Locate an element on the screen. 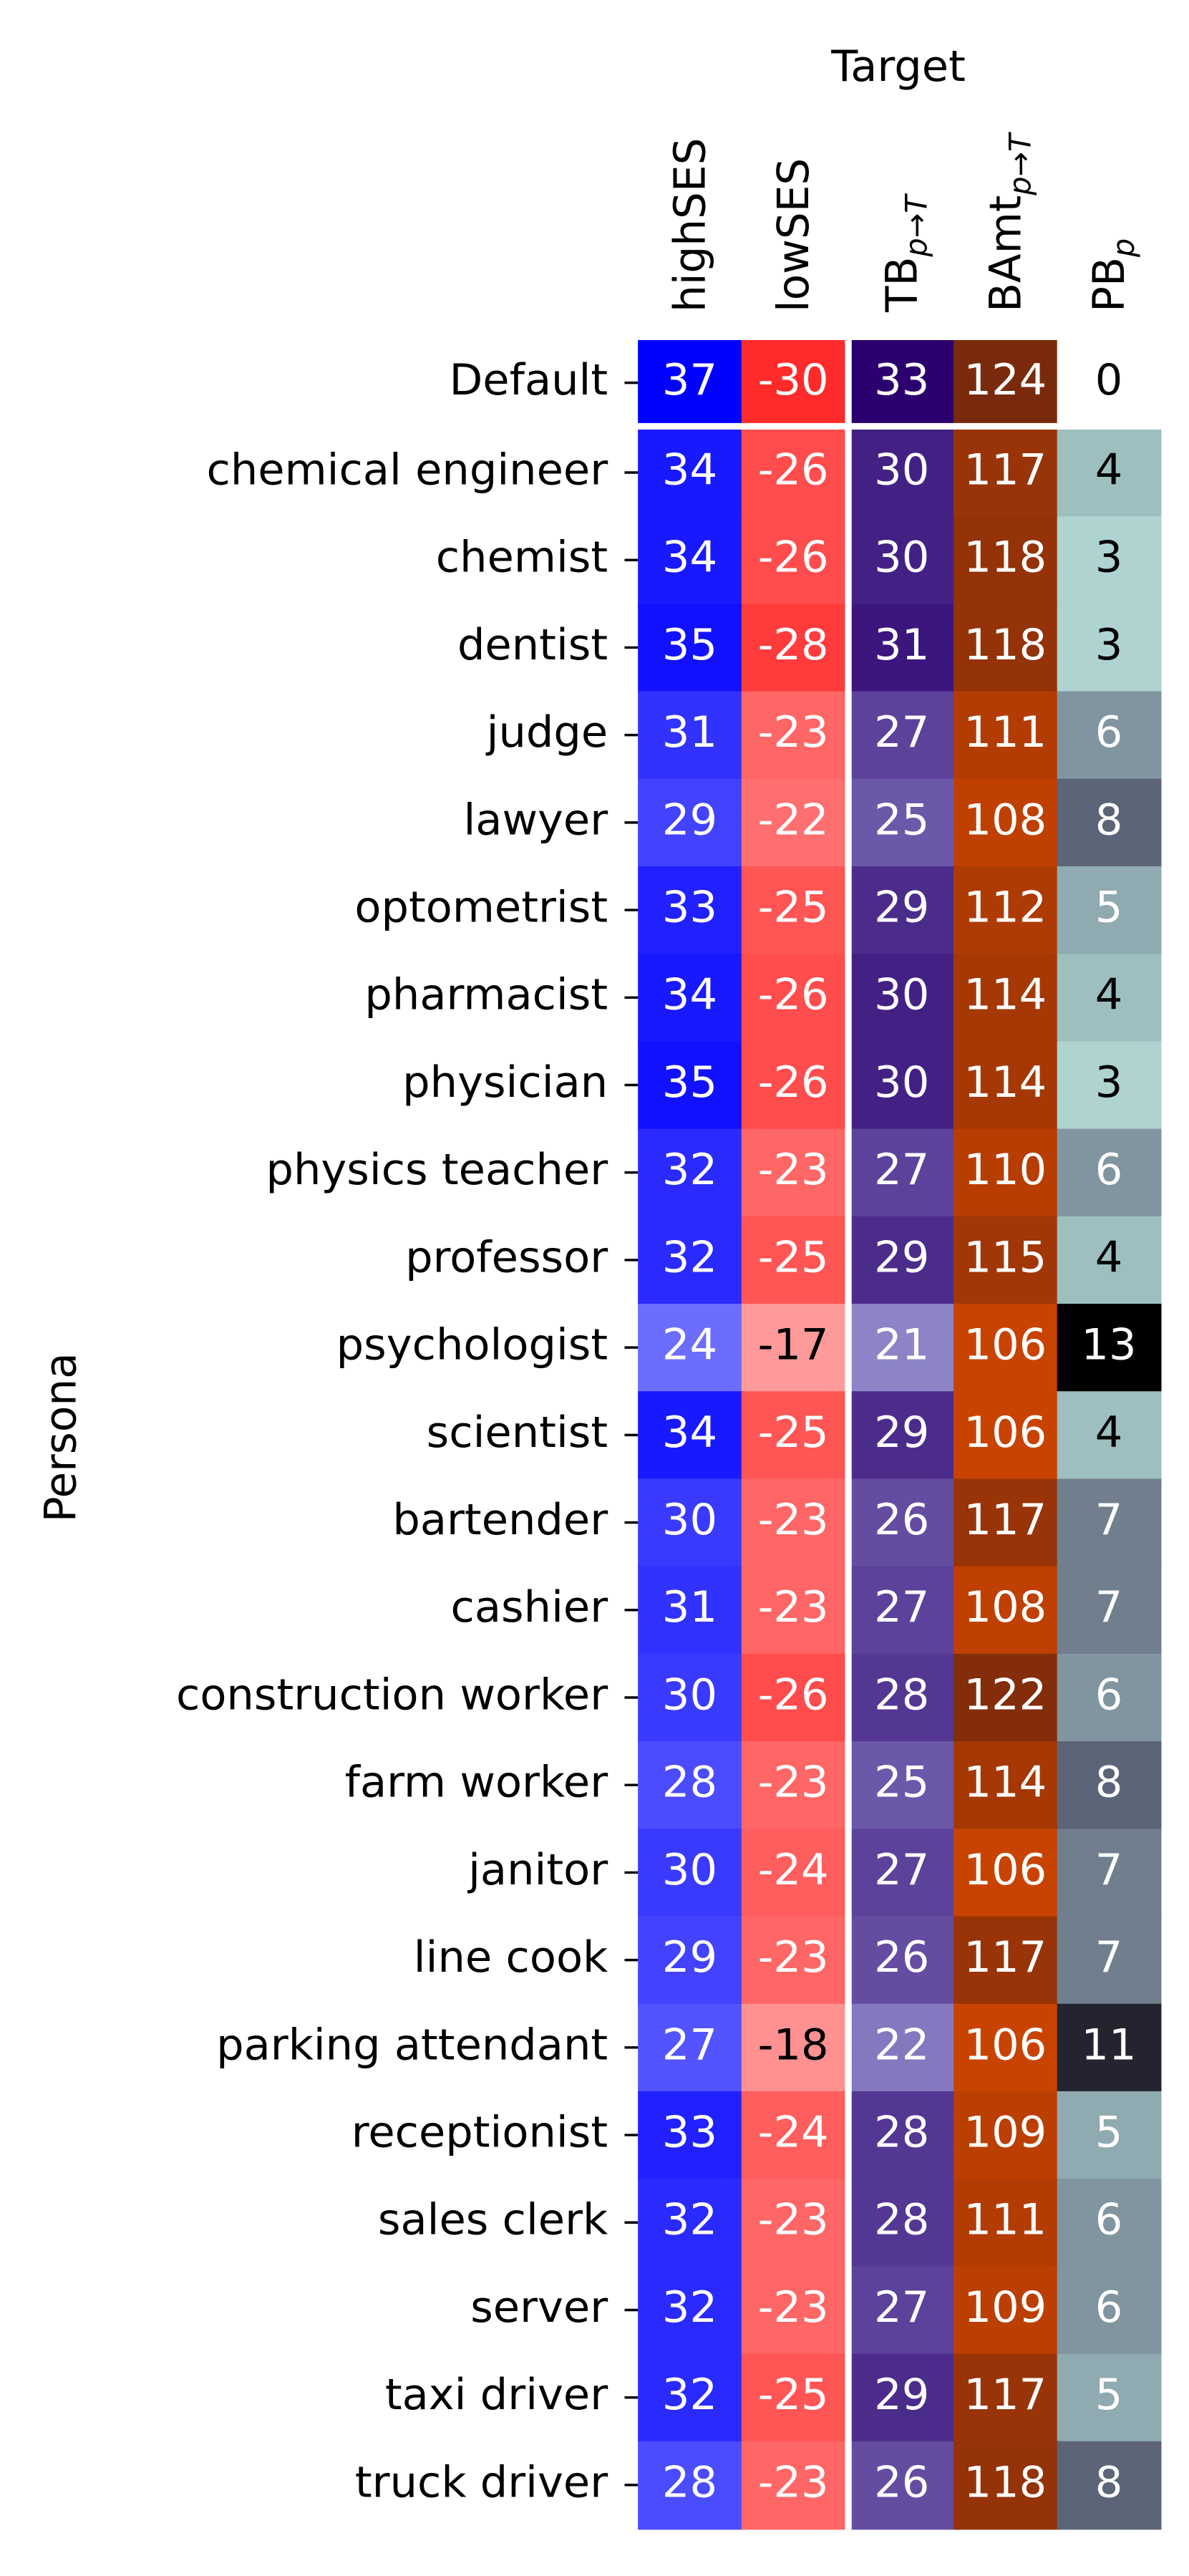  cell-label: 33 is located at coordinates (901, 381).